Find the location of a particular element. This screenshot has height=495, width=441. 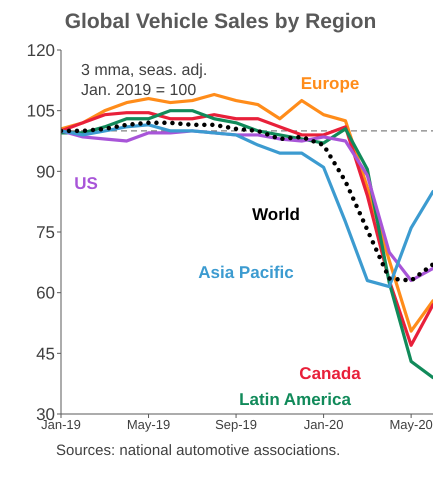

text: US is located at coordinates (86, 184).